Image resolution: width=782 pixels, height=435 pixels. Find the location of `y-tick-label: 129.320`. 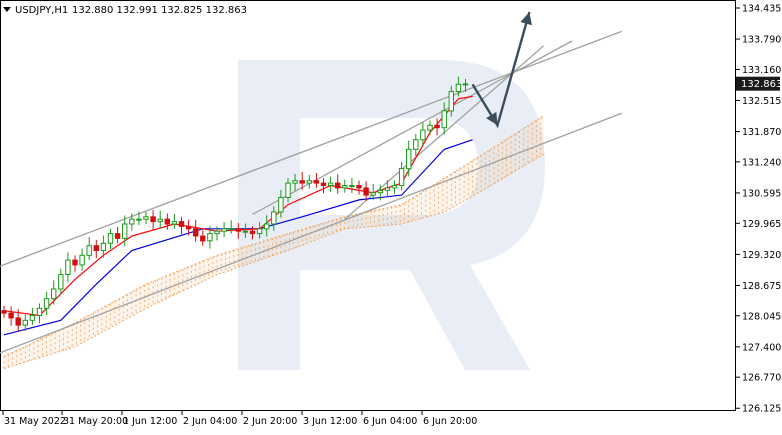

y-tick-label: 129.320 is located at coordinates (761, 255).